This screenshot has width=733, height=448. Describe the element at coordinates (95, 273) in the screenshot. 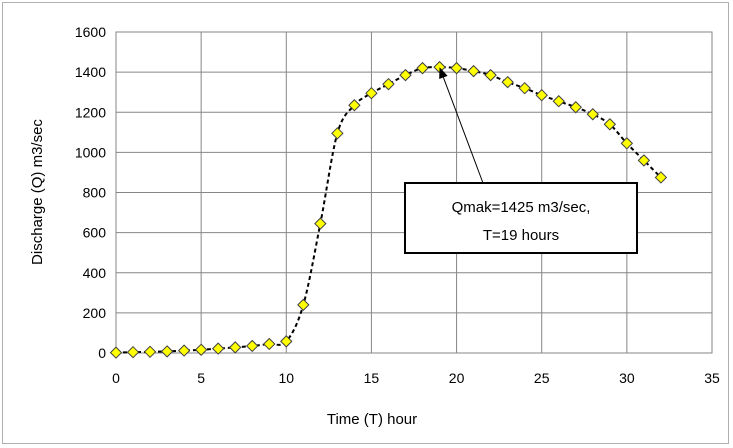

I see `y-tick-label: 400` at that location.